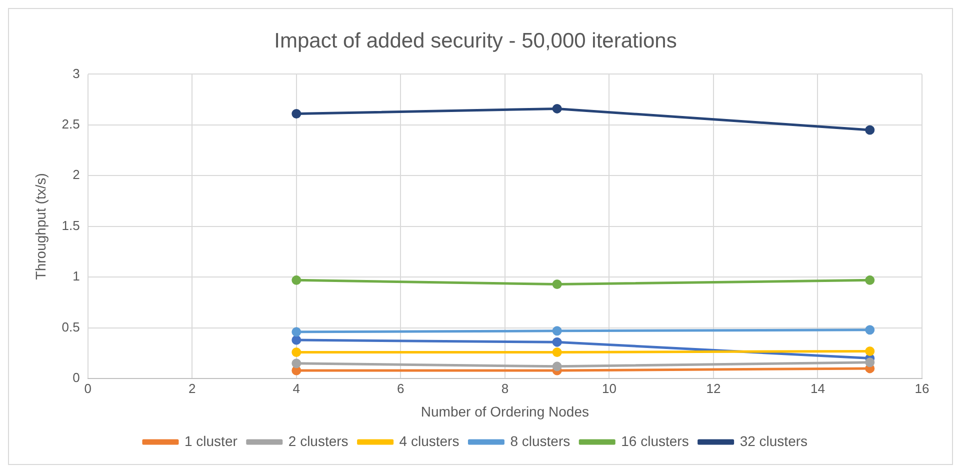 The image size is (963, 475). I want to click on y-tick-label: 3, so click(76, 73).